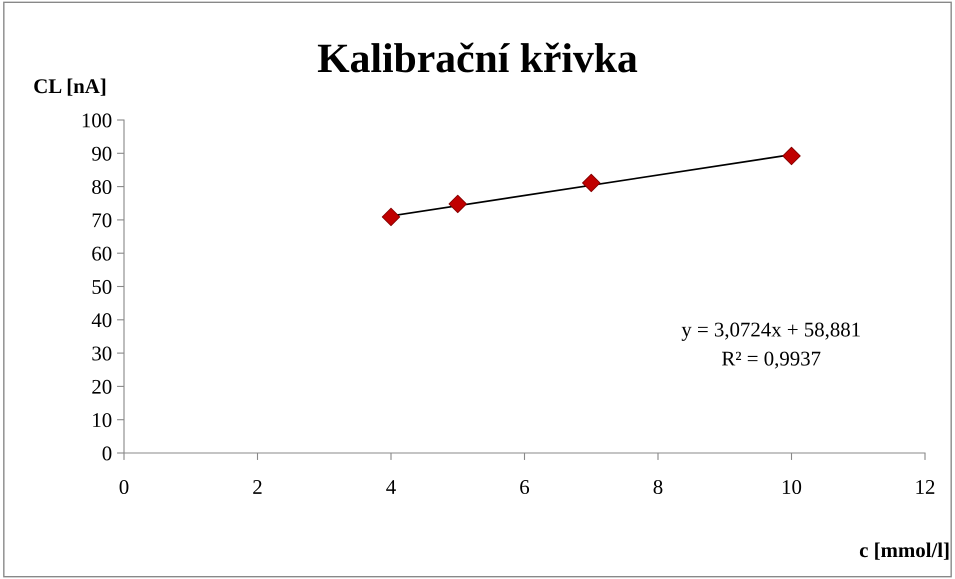 The width and height of the screenshot is (955, 579). What do you see at coordinates (771, 331) in the screenshot?
I see `annotation: y = 3,0724x + 58,881` at bounding box center [771, 331].